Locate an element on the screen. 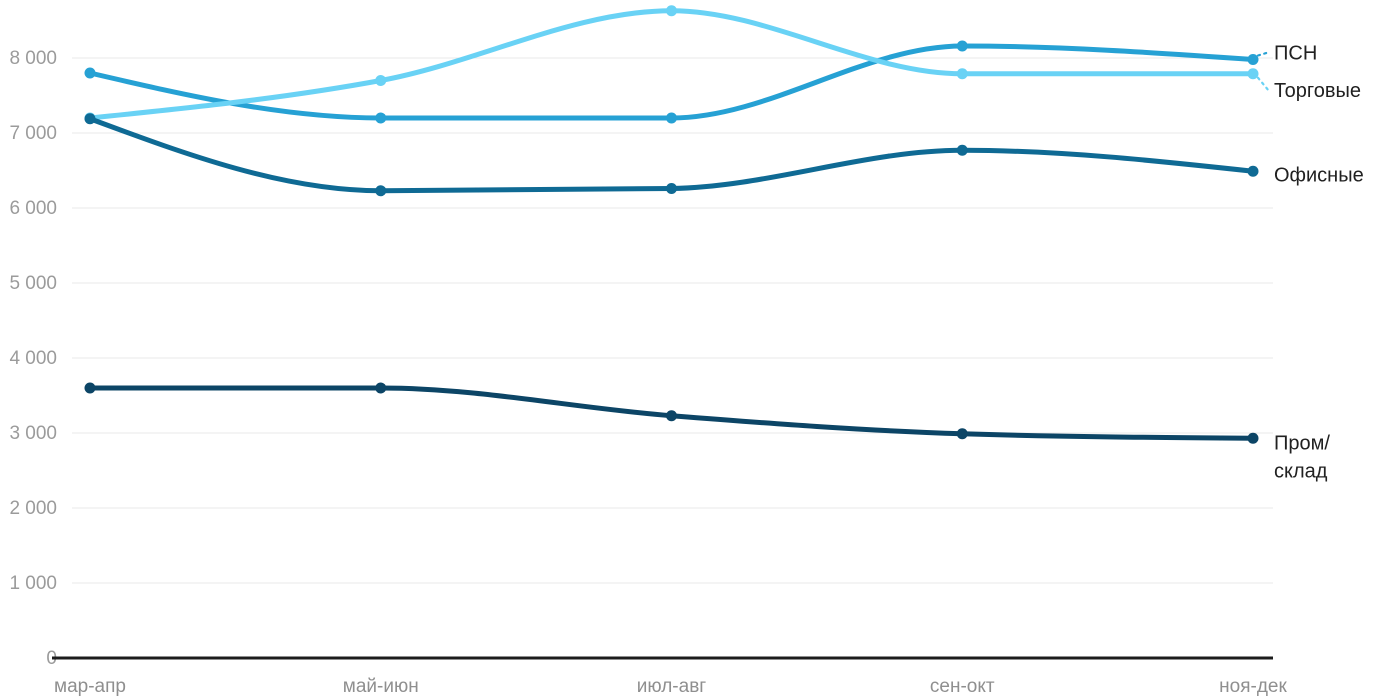  y-tick-label-8000: 8 000 is located at coordinates (33, 58).